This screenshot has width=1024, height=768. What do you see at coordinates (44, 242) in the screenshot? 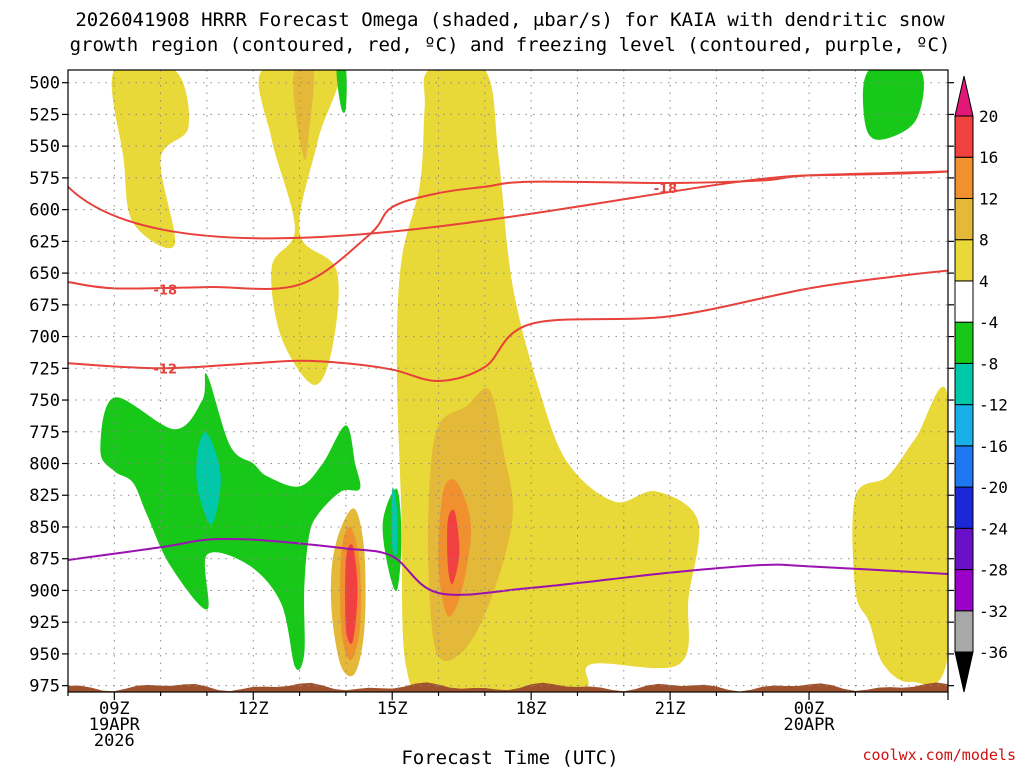
I see `y-tick-label: 625` at bounding box center [44, 242].